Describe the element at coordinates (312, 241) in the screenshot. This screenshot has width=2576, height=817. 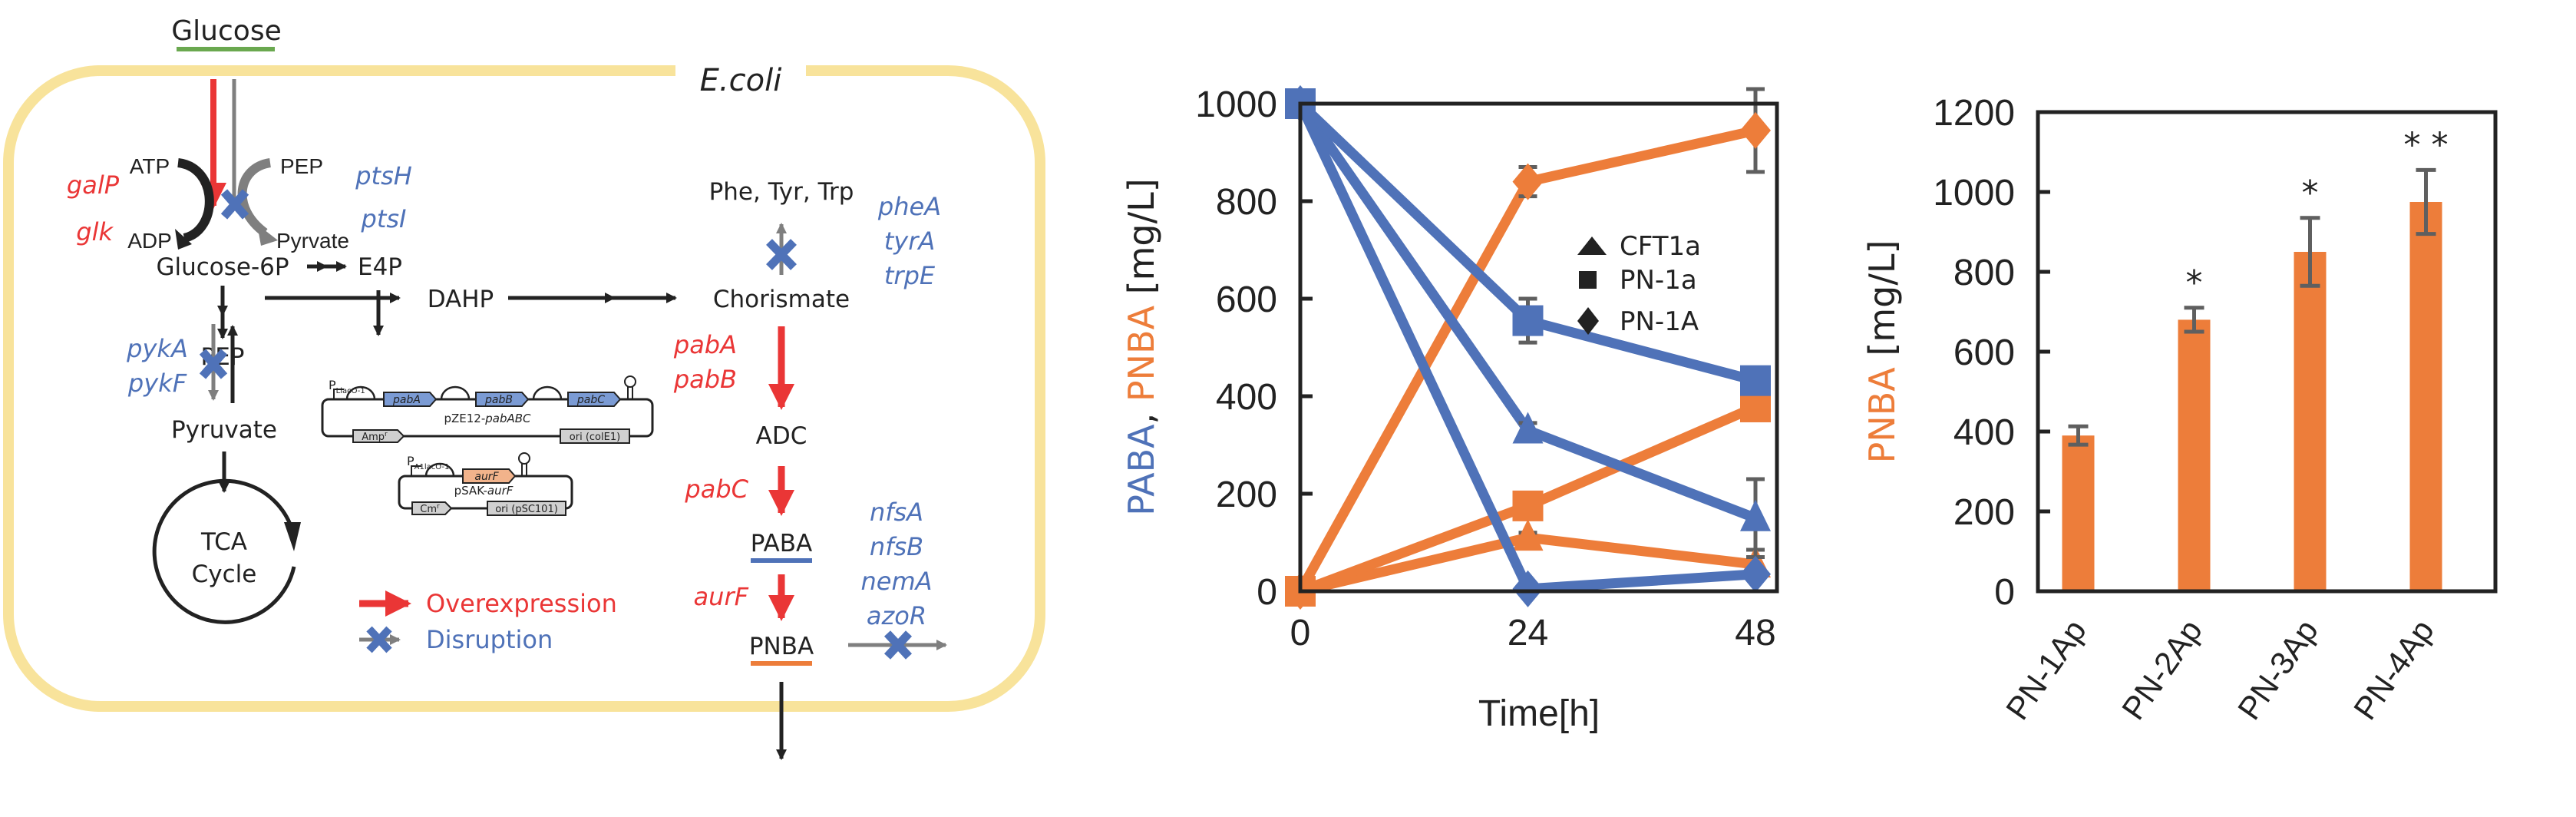
I see `pyruvate-cofactor-label: Pyrvate` at that location.